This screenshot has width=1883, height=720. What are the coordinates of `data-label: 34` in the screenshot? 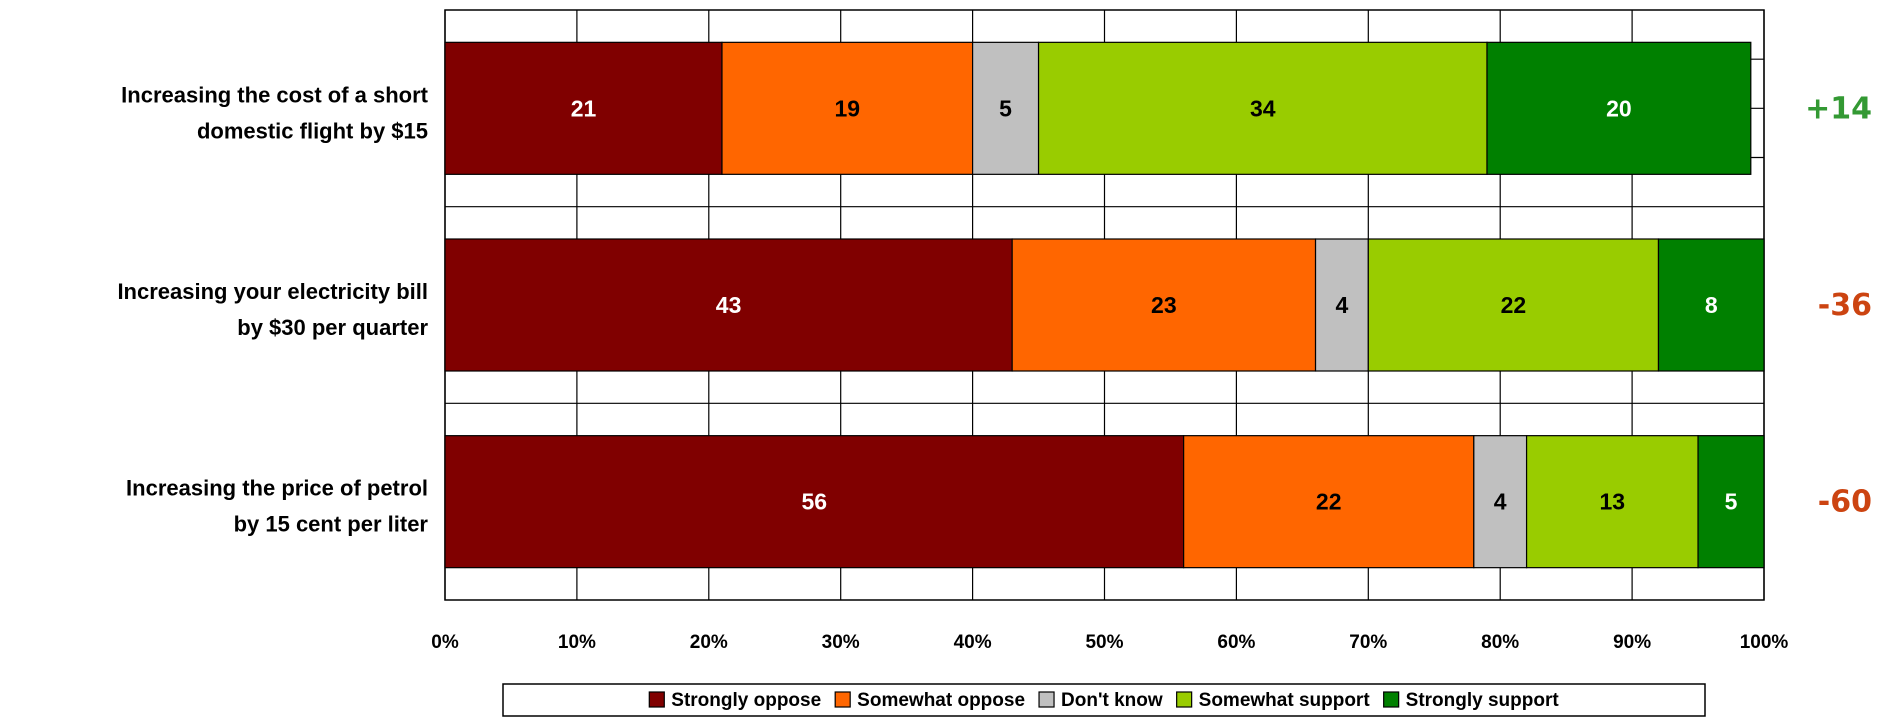 It's located at (1263, 108).